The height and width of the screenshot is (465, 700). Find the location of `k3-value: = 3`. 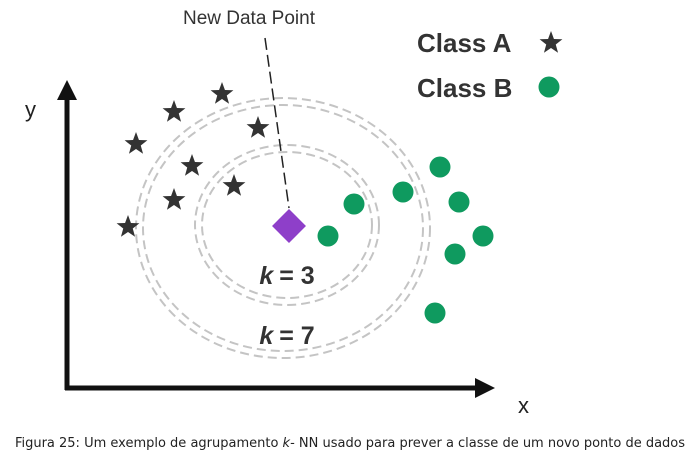

k3-value: = 3 is located at coordinates (296, 276).